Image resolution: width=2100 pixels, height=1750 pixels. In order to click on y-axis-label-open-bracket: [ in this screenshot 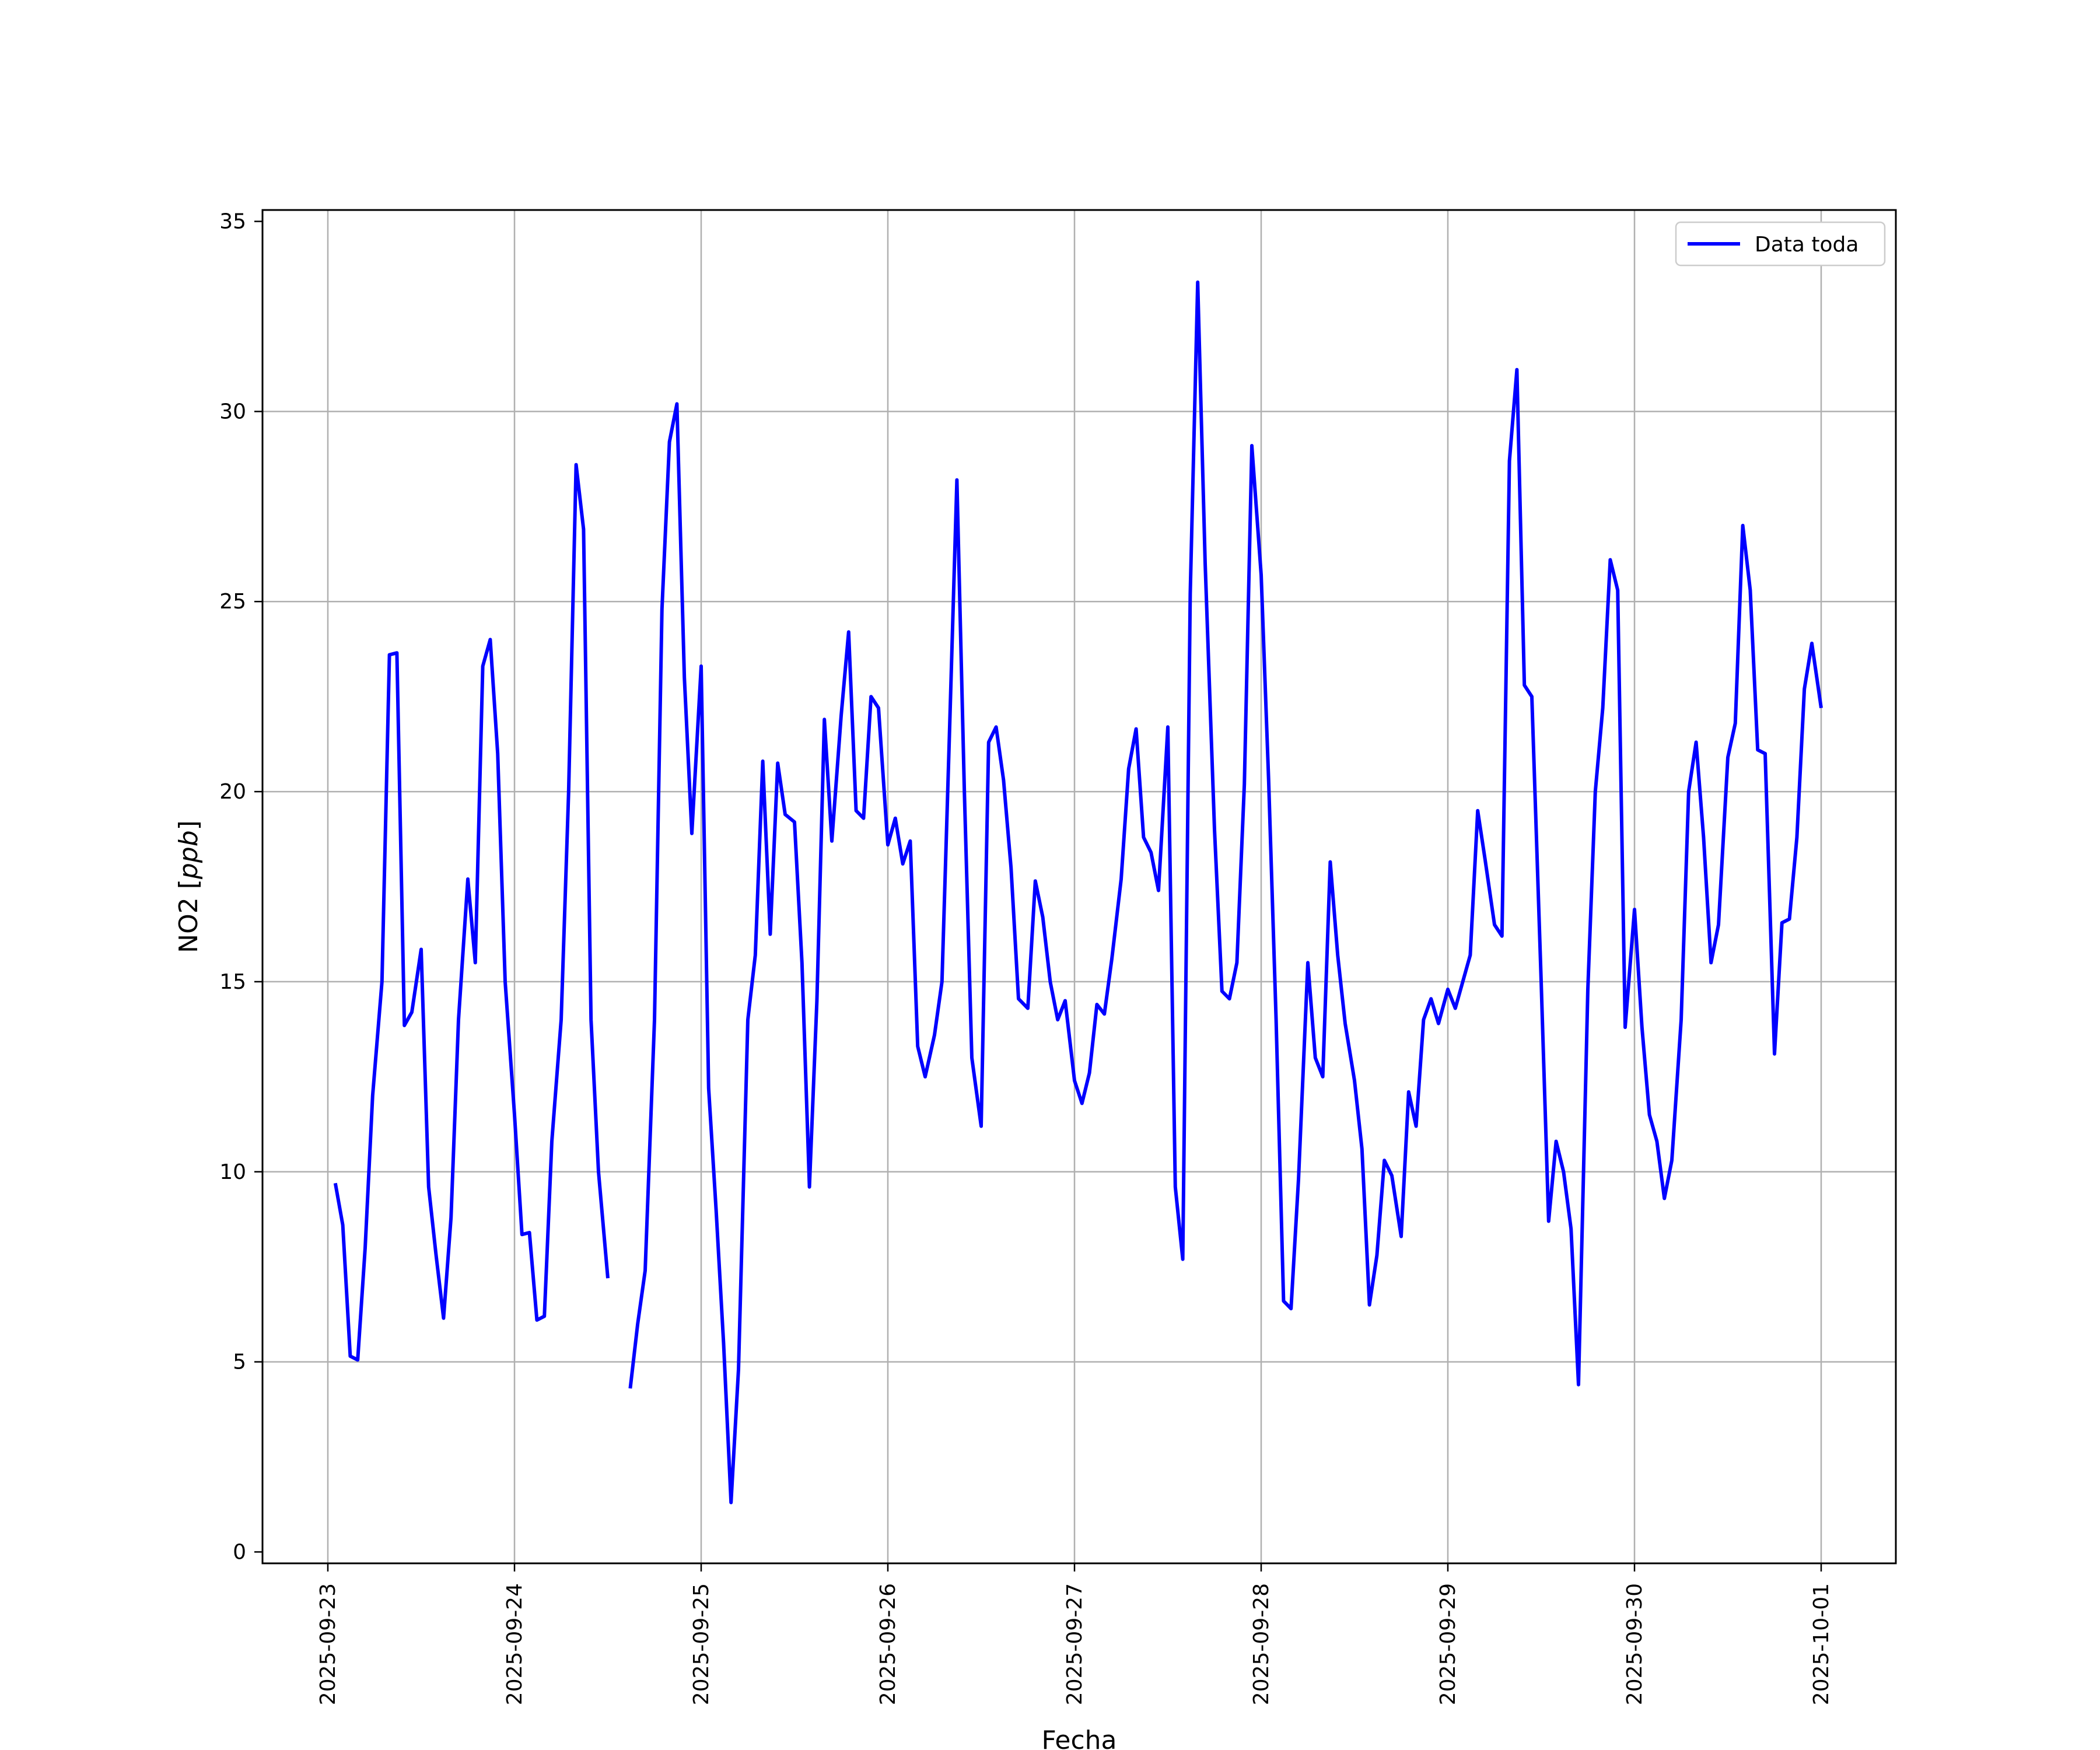, I will do `click(189, 888)`.